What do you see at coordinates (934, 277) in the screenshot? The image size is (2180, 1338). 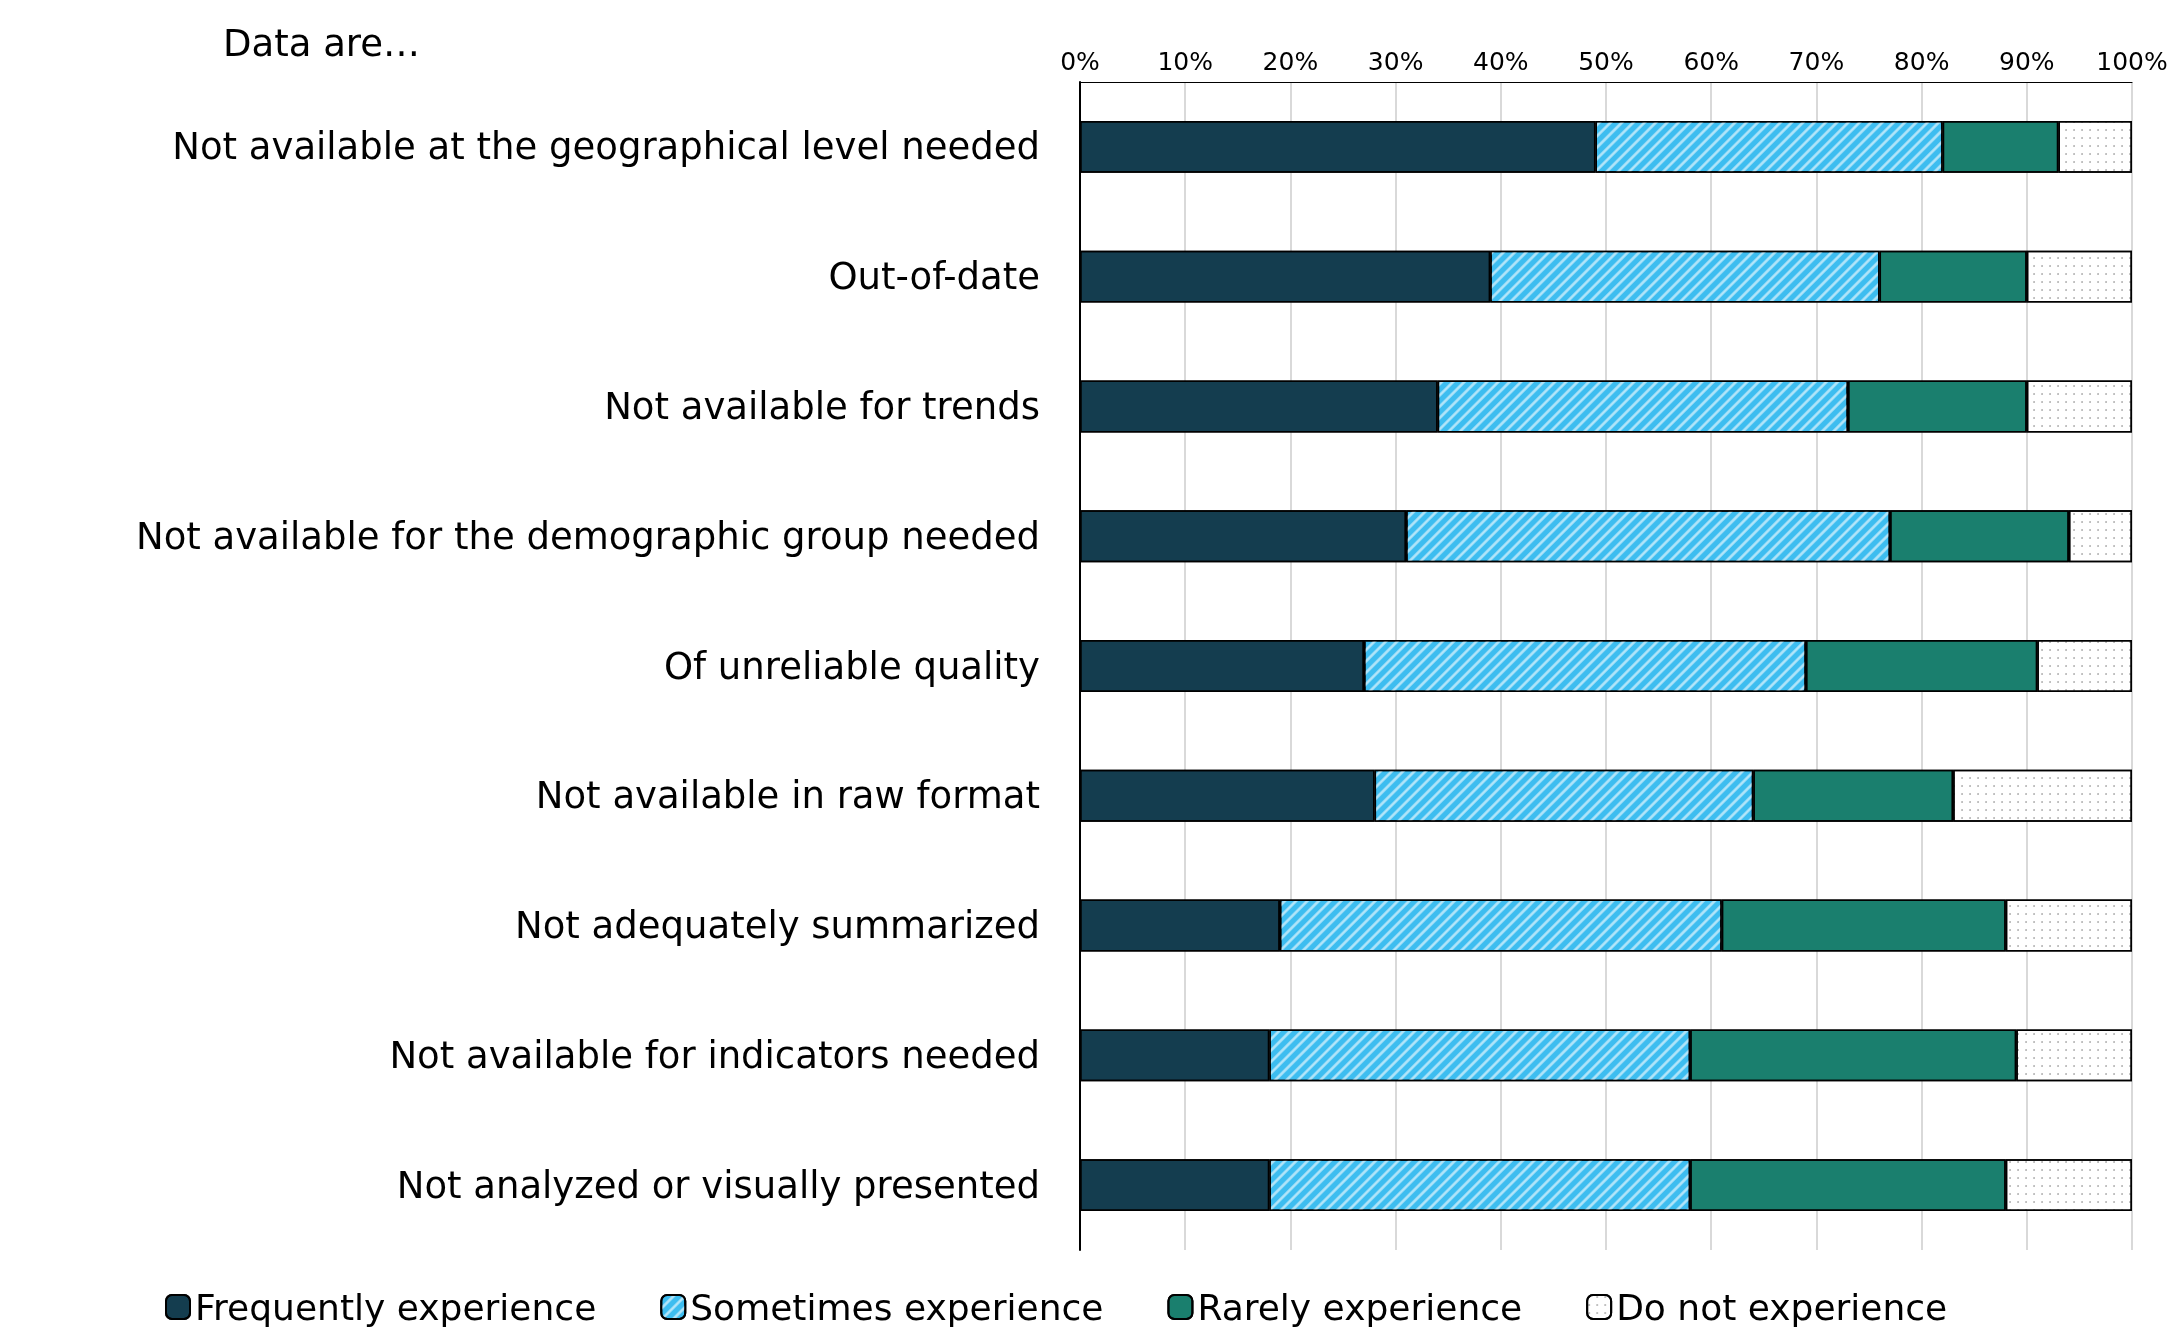 I see `y-tick-label: Out-of-date` at bounding box center [934, 277].